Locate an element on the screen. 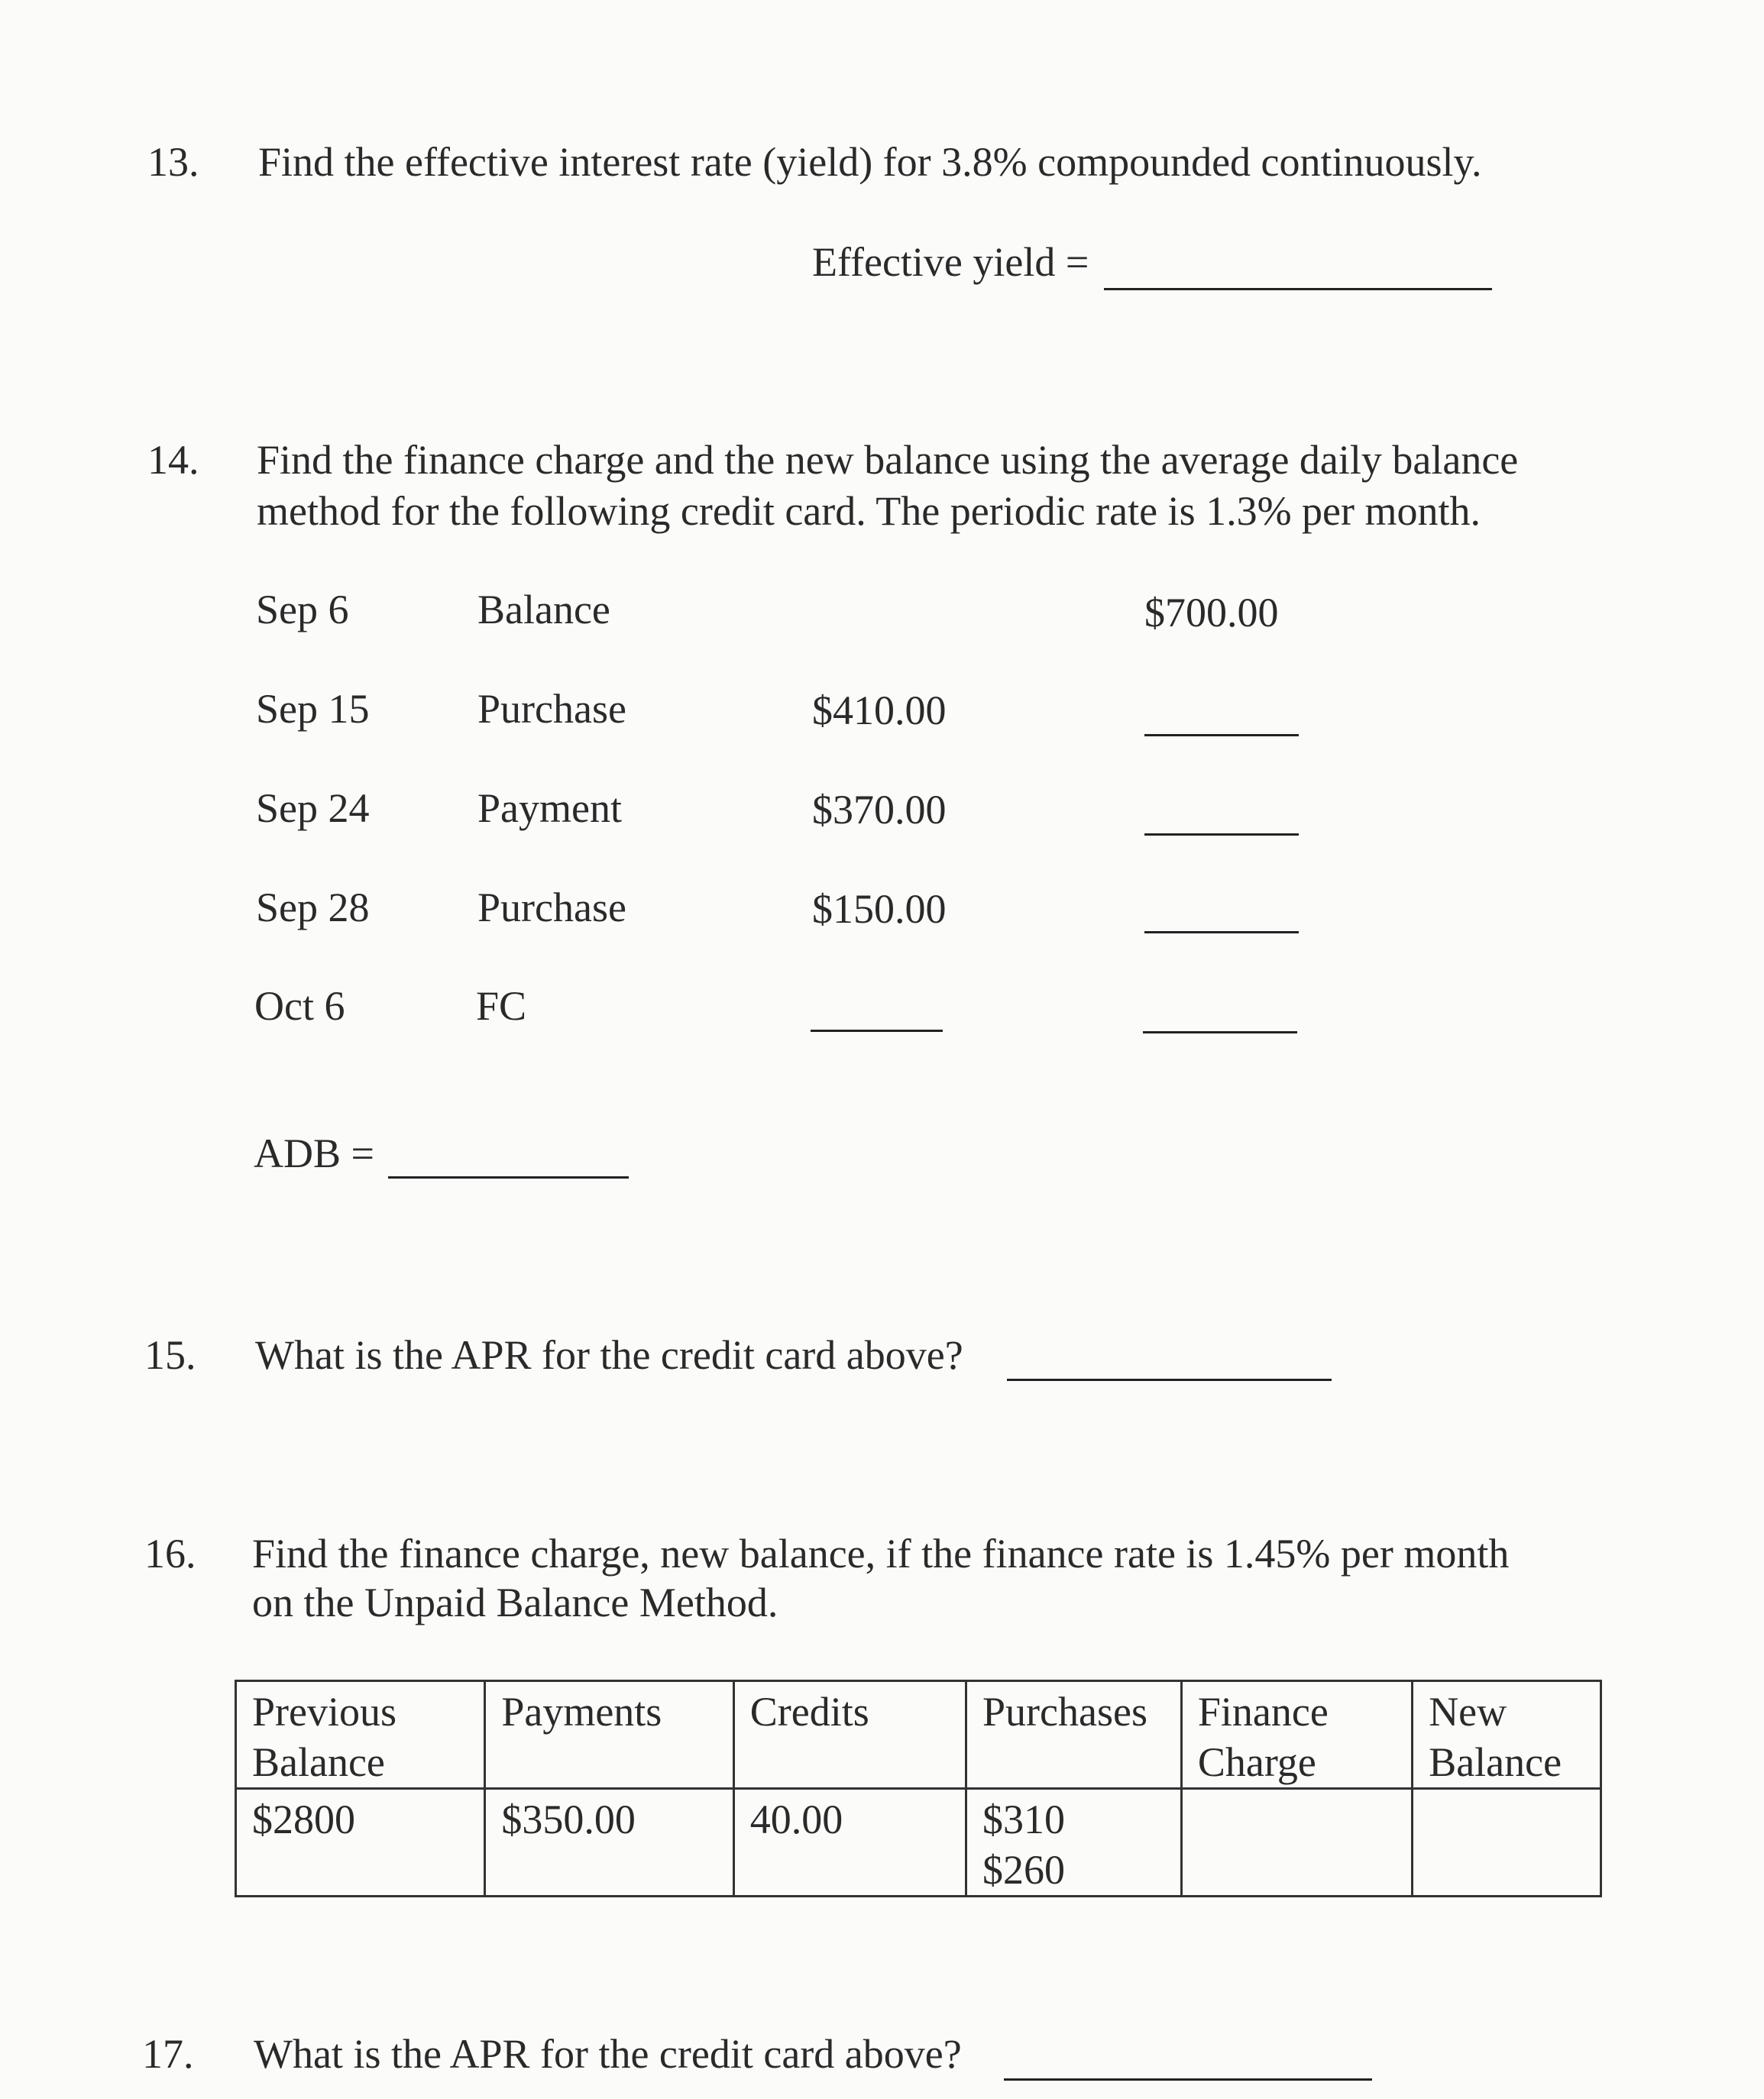 This screenshot has height=2099, width=1764. q14-number: 14. is located at coordinates (173, 460).